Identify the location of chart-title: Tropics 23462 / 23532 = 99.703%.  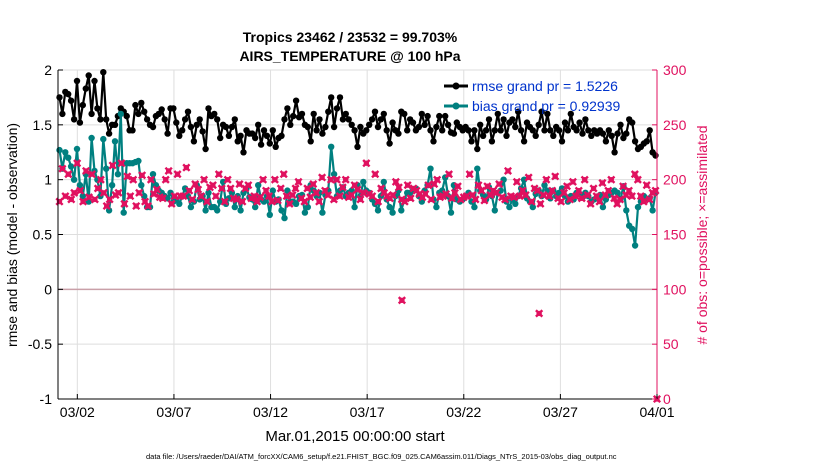
(350, 37).